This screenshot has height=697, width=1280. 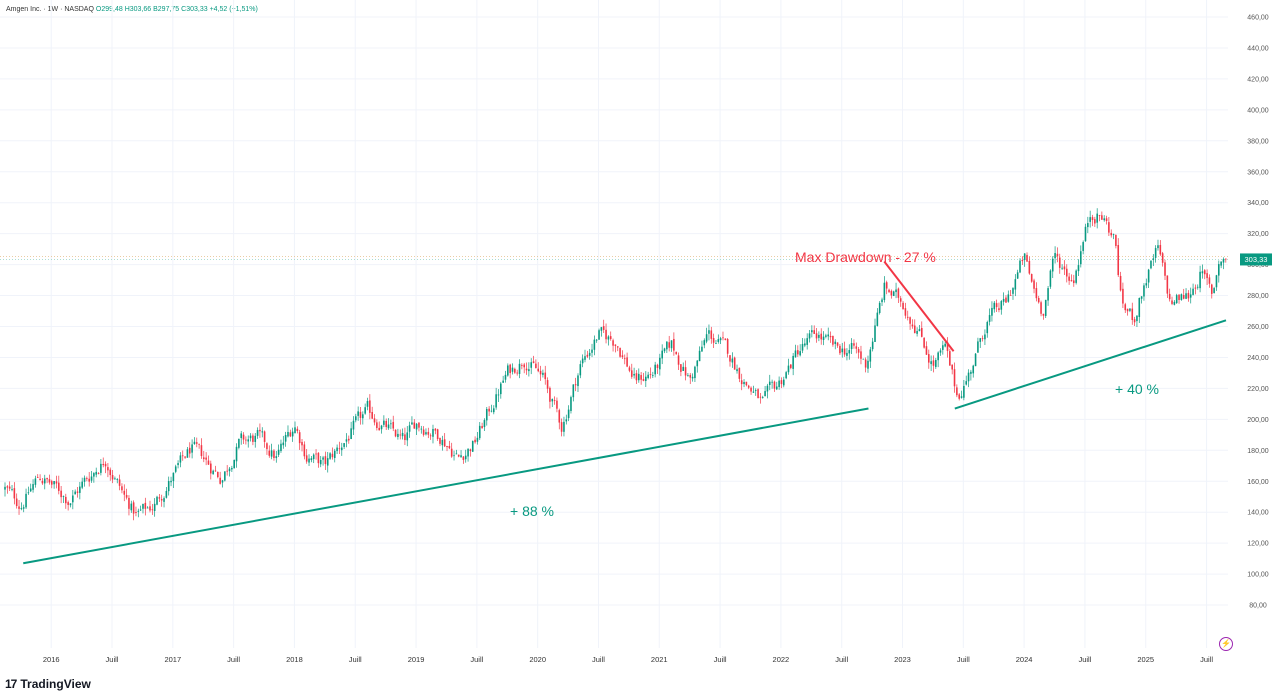 What do you see at coordinates (1258, 420) in the screenshot?
I see `y-tick-label: 200,00` at bounding box center [1258, 420].